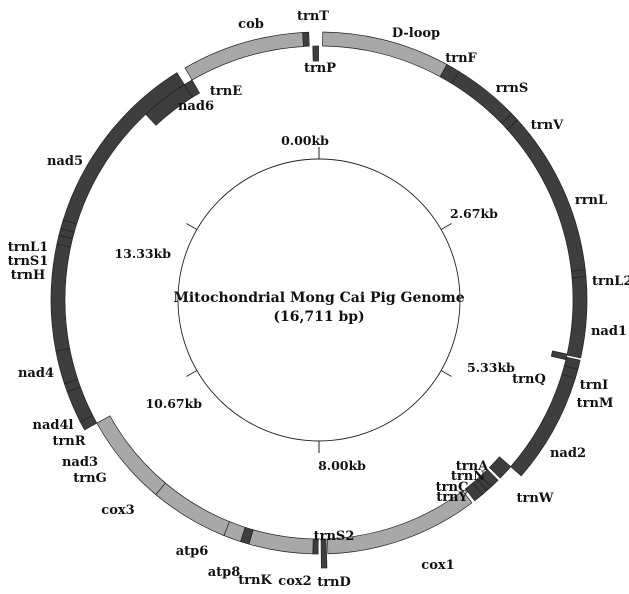 The image size is (629, 594). I want to click on gene-label-d-loop: D-loop, so click(416, 33).